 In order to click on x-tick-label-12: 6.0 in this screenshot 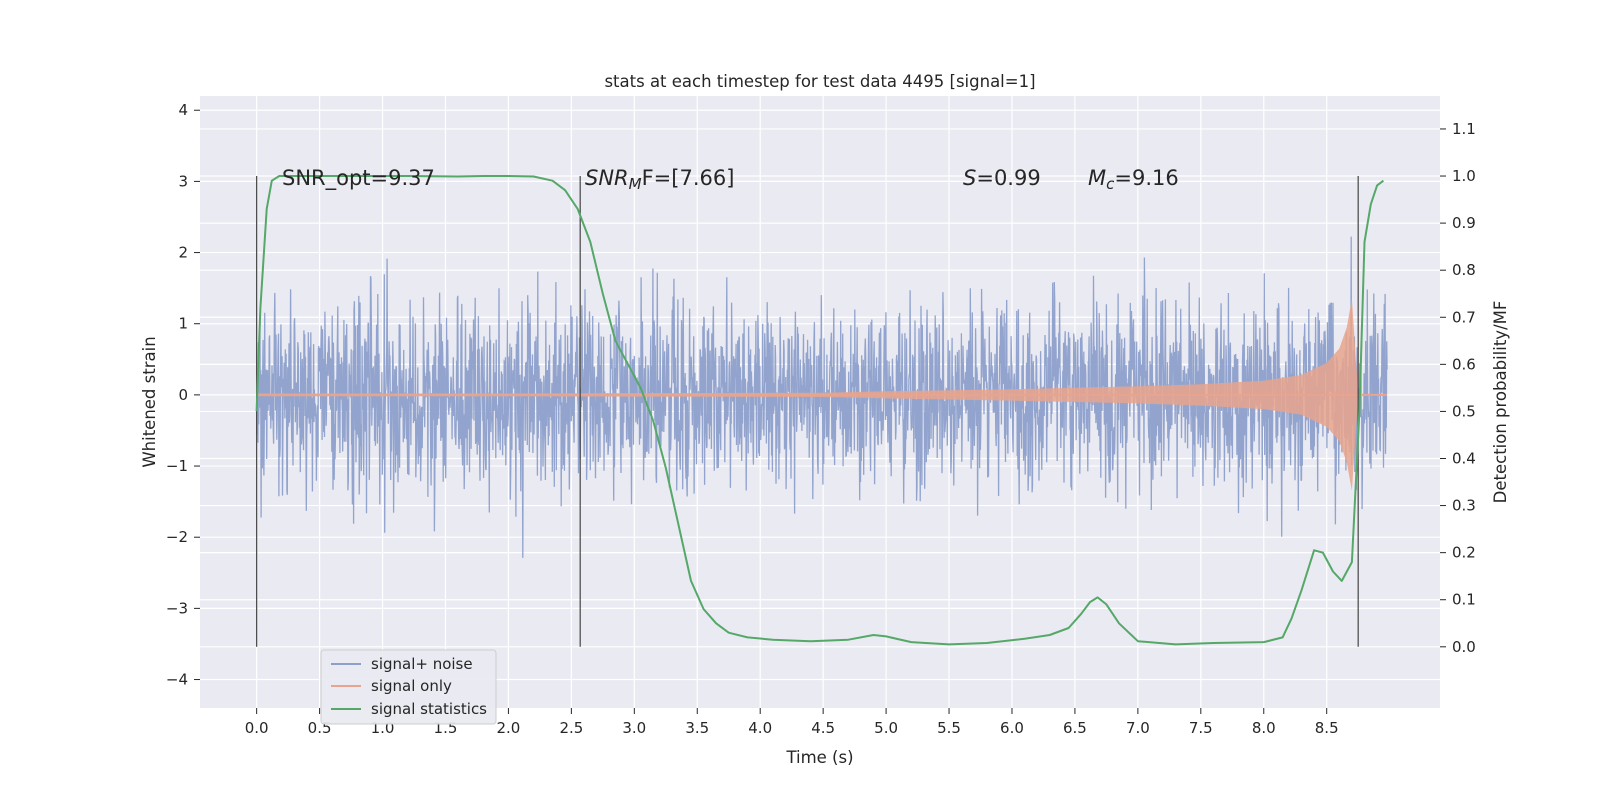, I will do `click(1012, 728)`.